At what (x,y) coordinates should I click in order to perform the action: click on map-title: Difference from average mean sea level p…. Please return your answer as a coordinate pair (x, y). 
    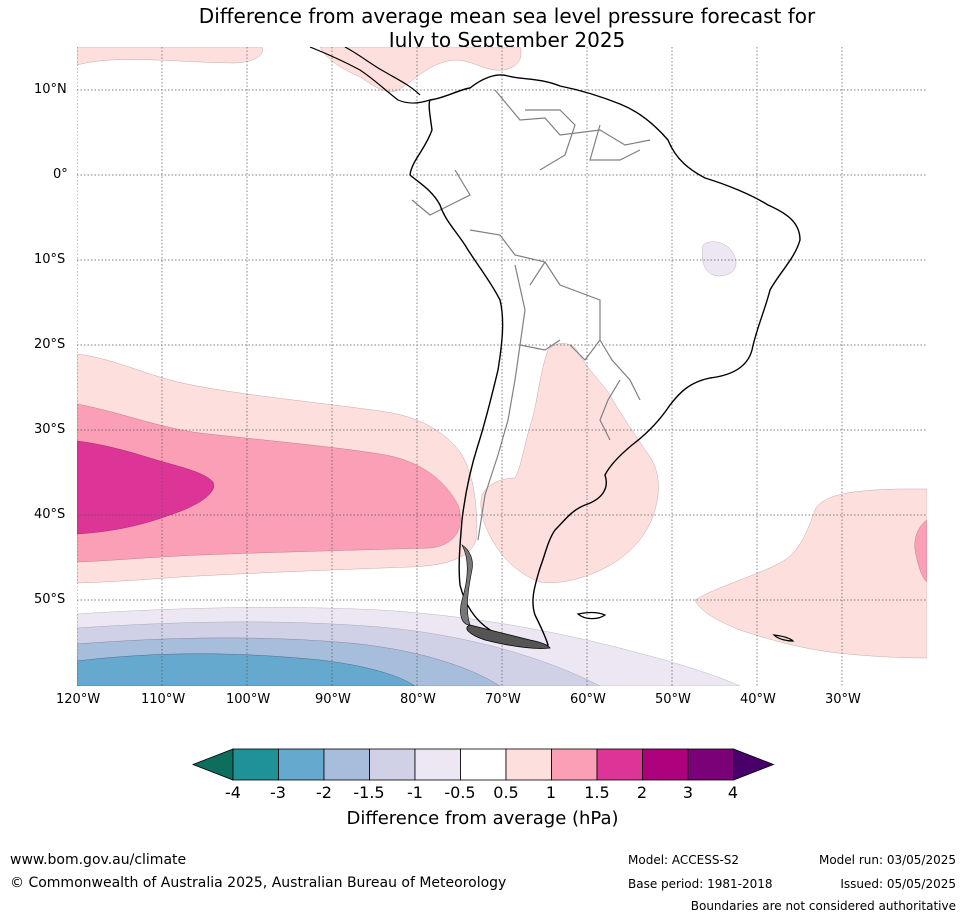
    Looking at the image, I should click on (482, 28).